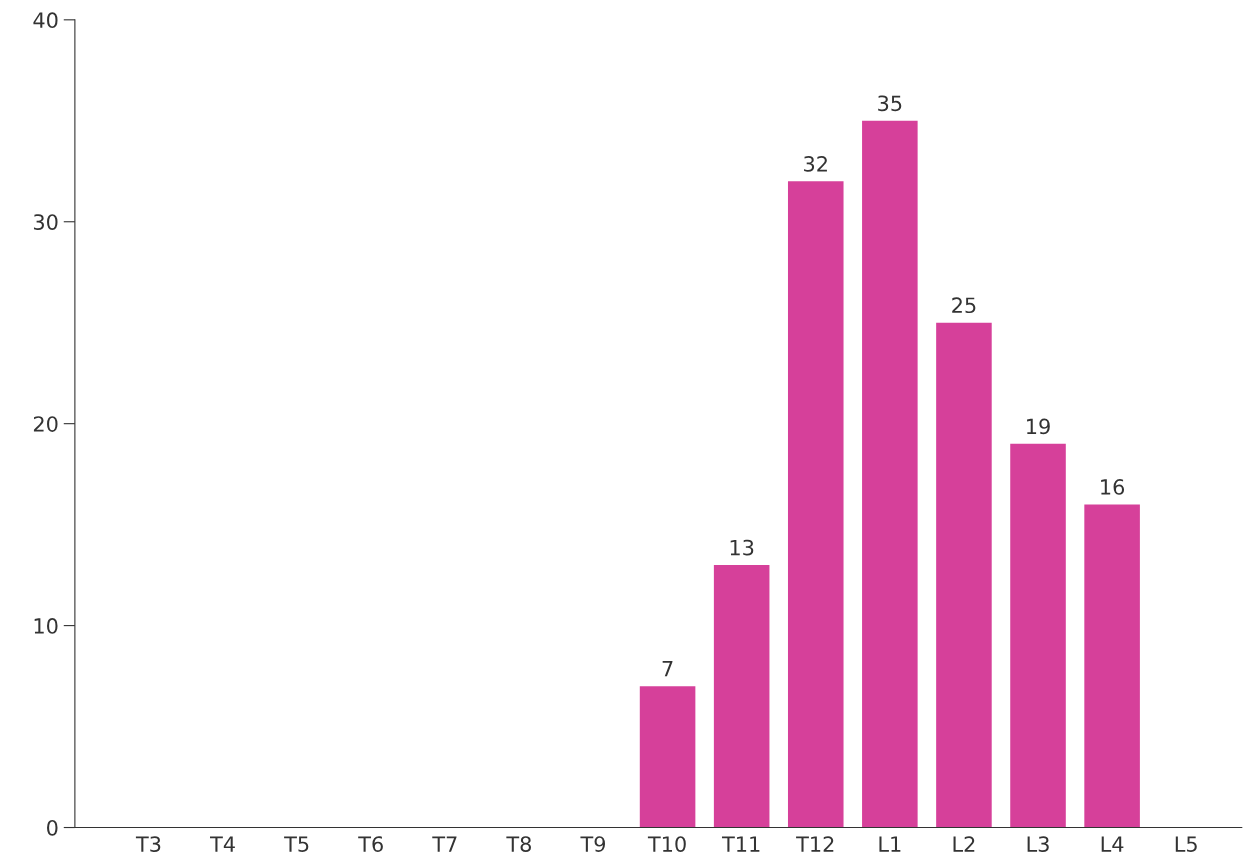 The width and height of the screenshot is (1248, 862). Describe the element at coordinates (742, 547) in the screenshot. I see `data-label: 13` at that location.